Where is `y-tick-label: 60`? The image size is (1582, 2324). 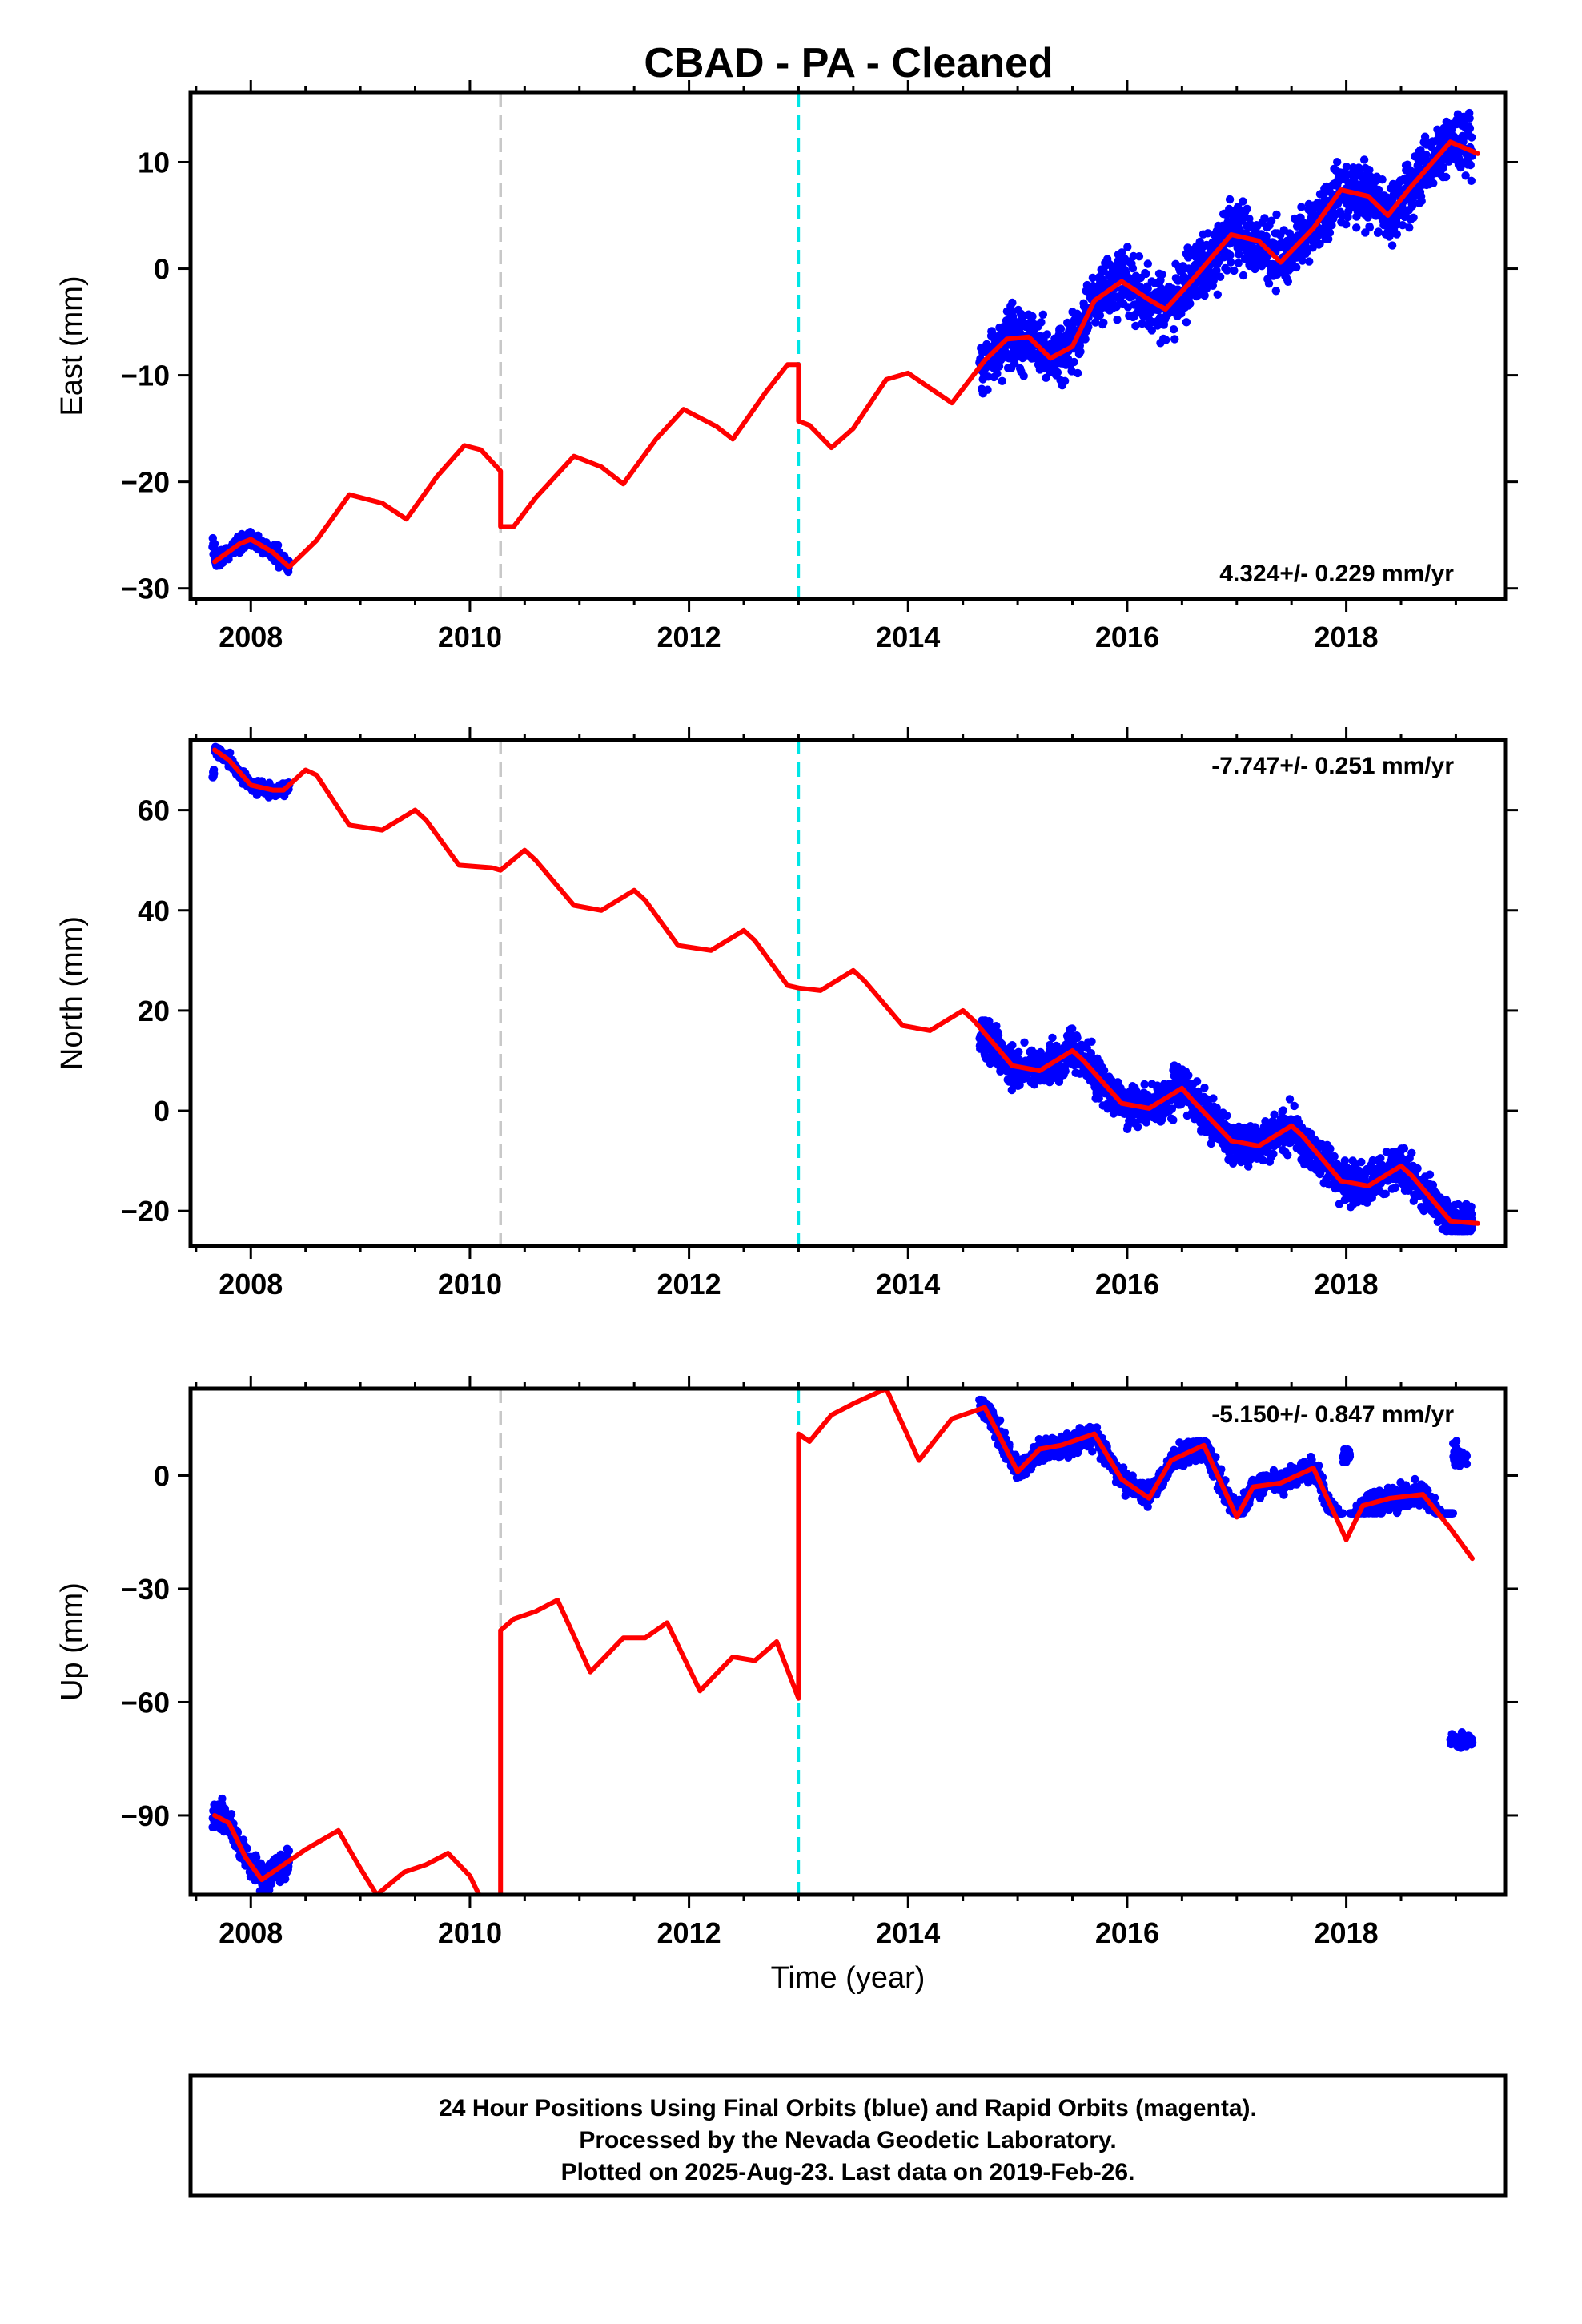
y-tick-label: 60 is located at coordinates (154, 810).